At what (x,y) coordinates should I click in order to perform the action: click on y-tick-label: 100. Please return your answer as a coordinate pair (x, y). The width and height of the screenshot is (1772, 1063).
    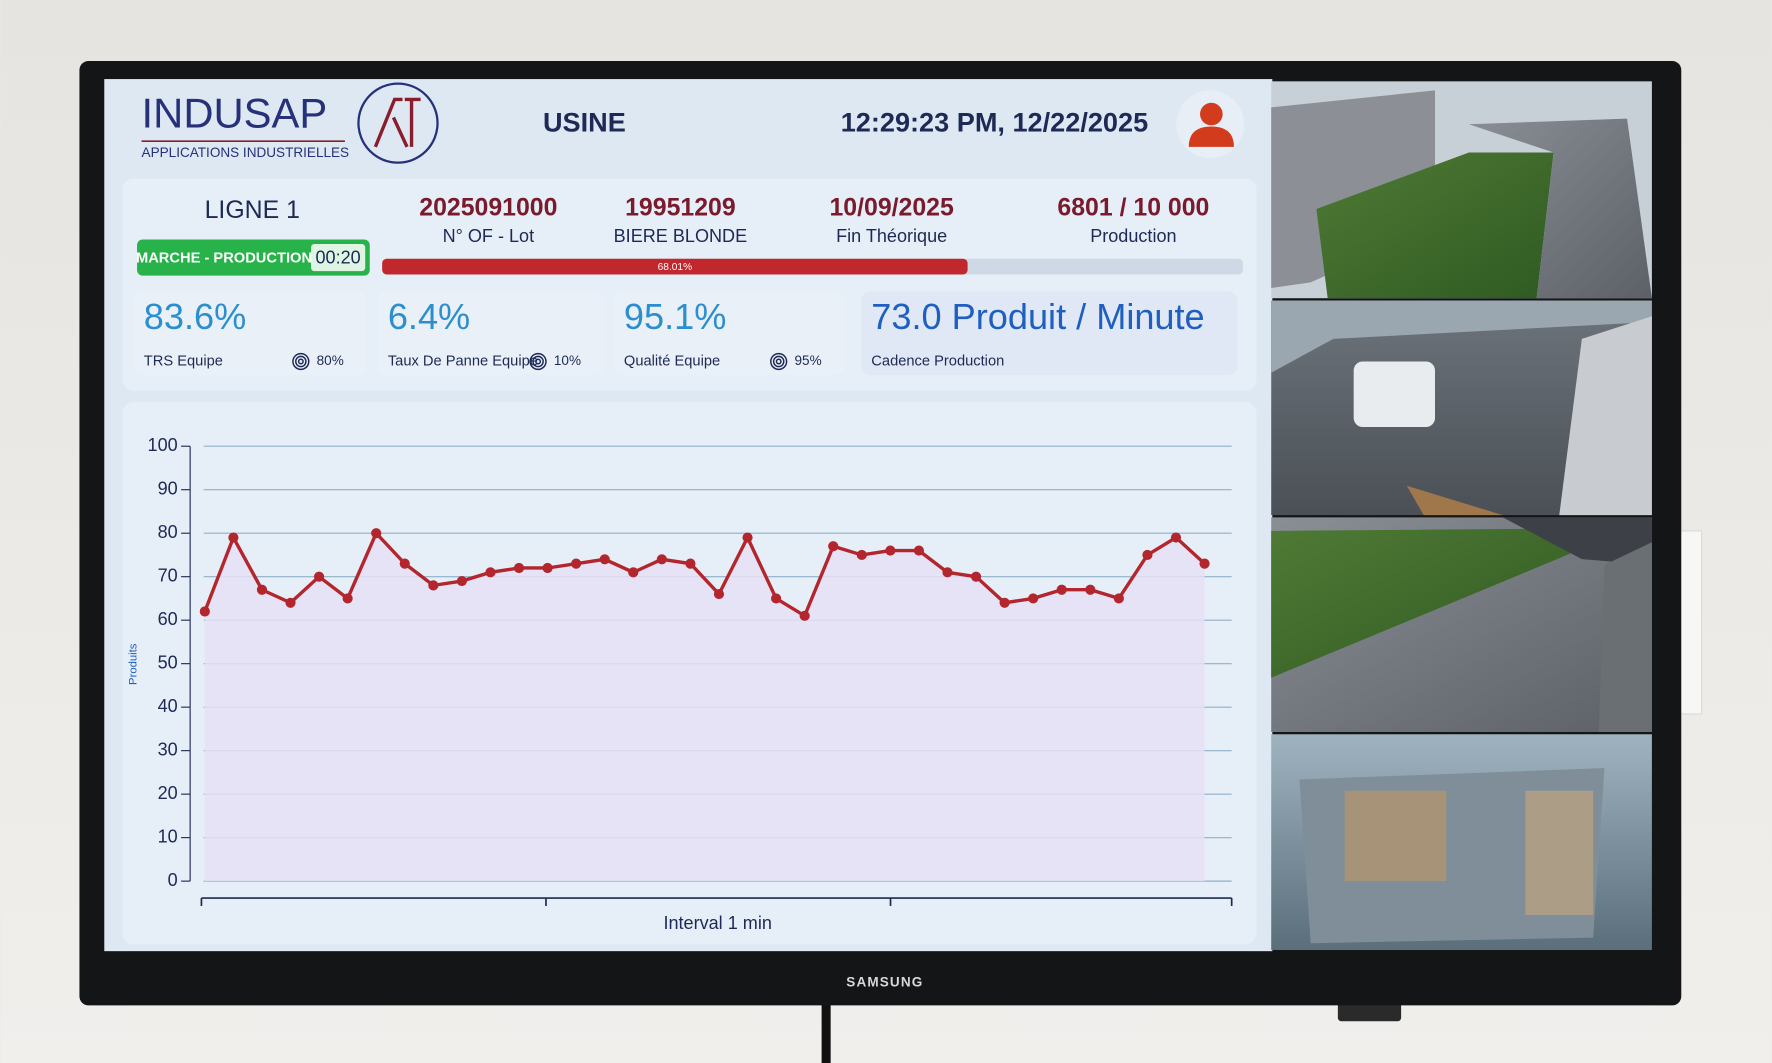
    Looking at the image, I should click on (163, 445).